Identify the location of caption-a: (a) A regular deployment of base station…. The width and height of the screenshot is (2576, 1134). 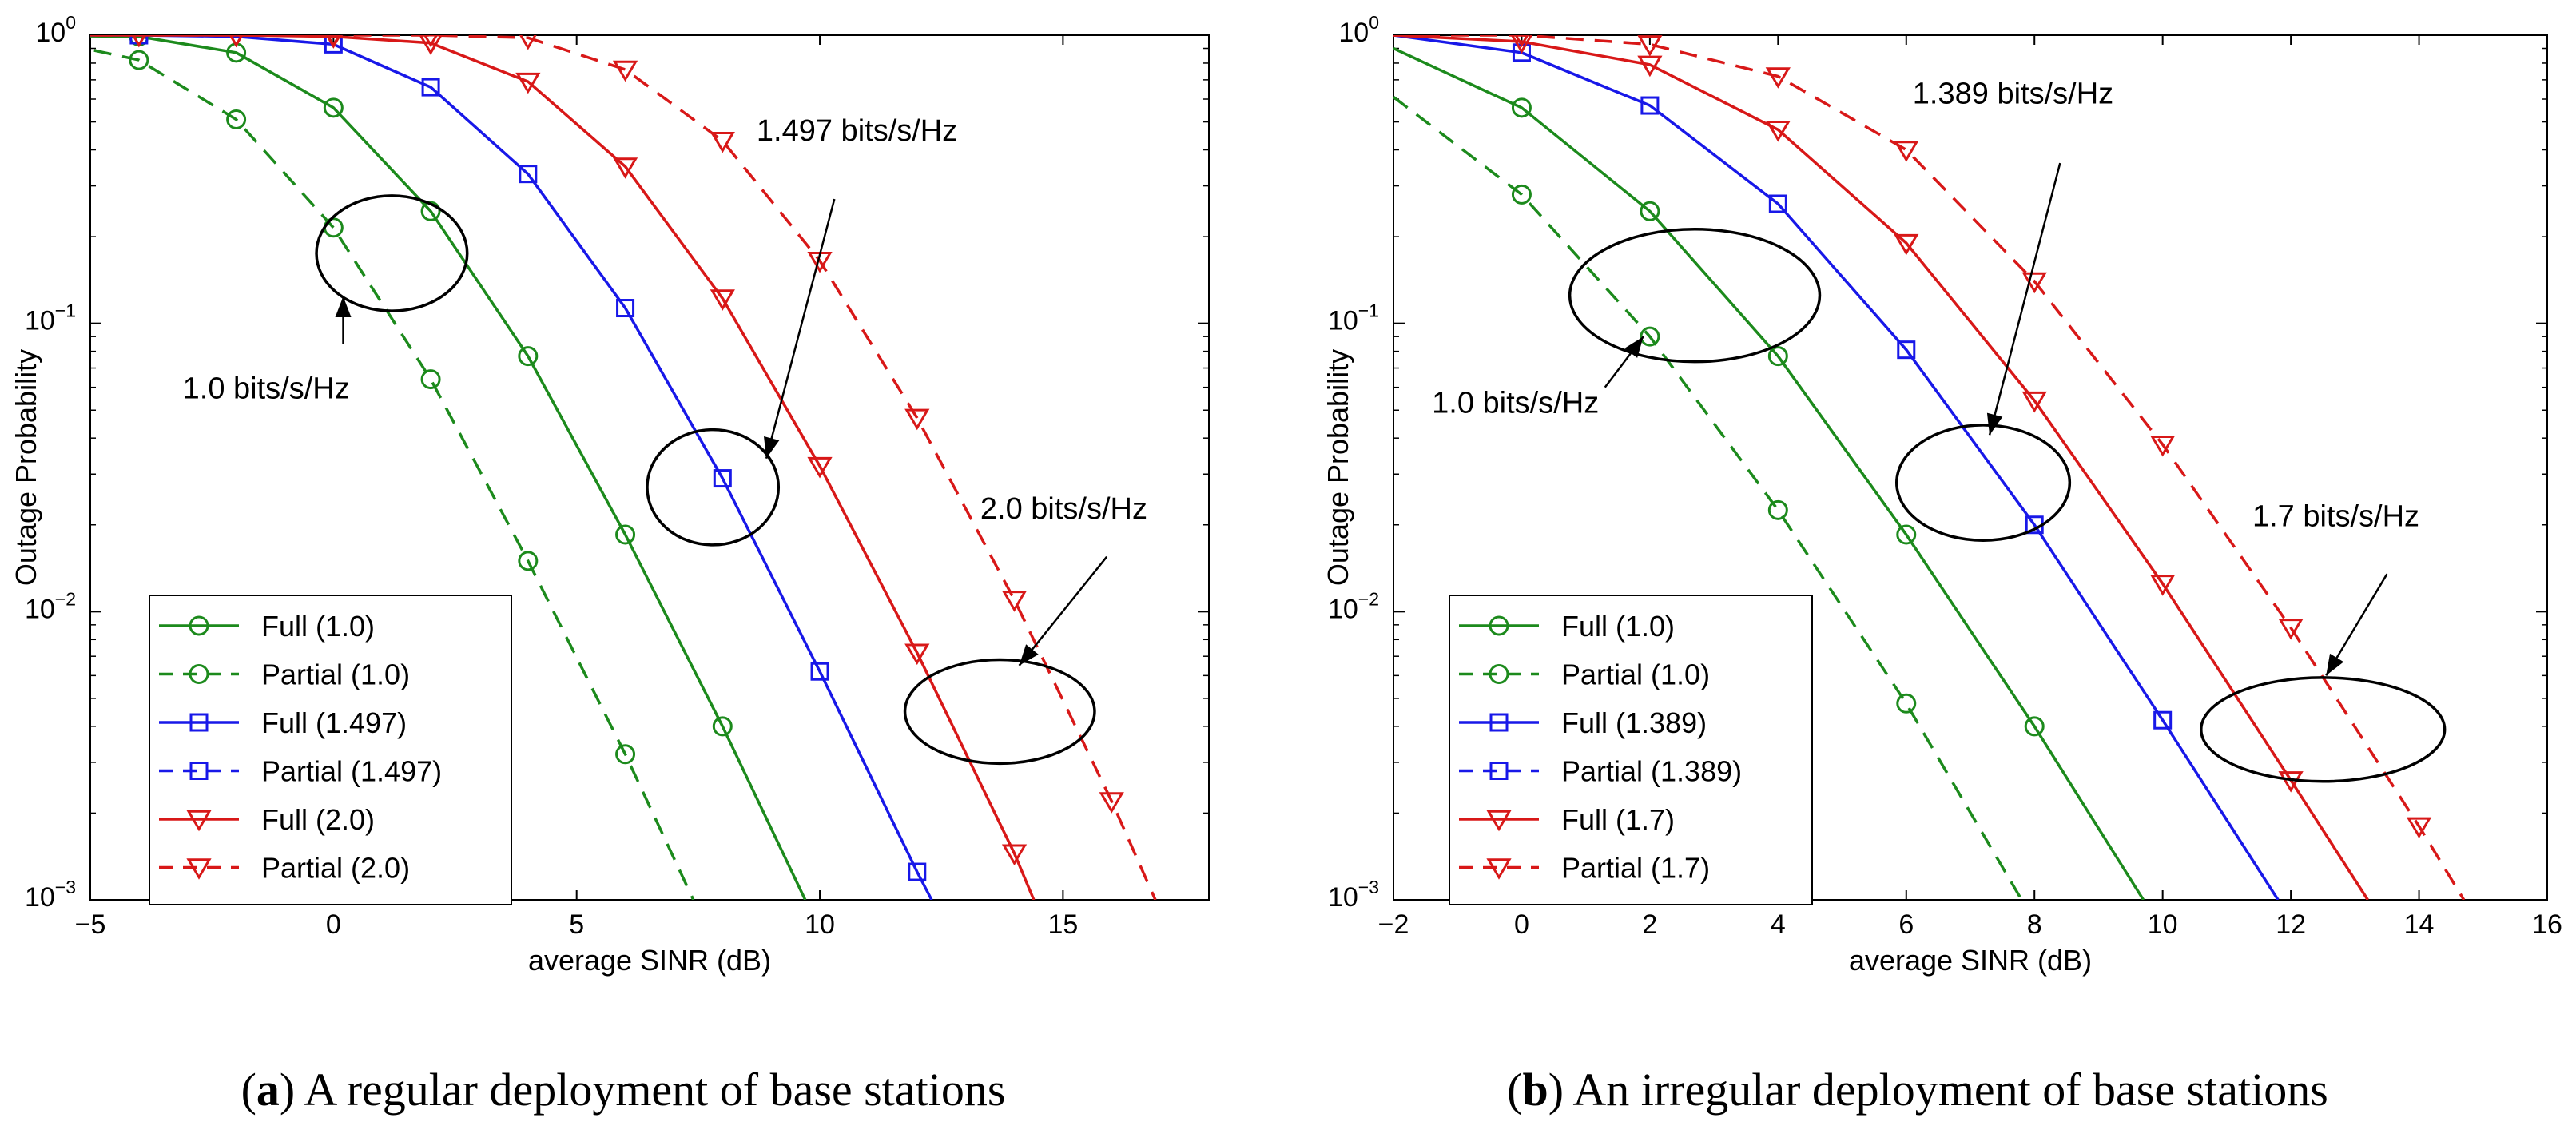
(623, 1090).